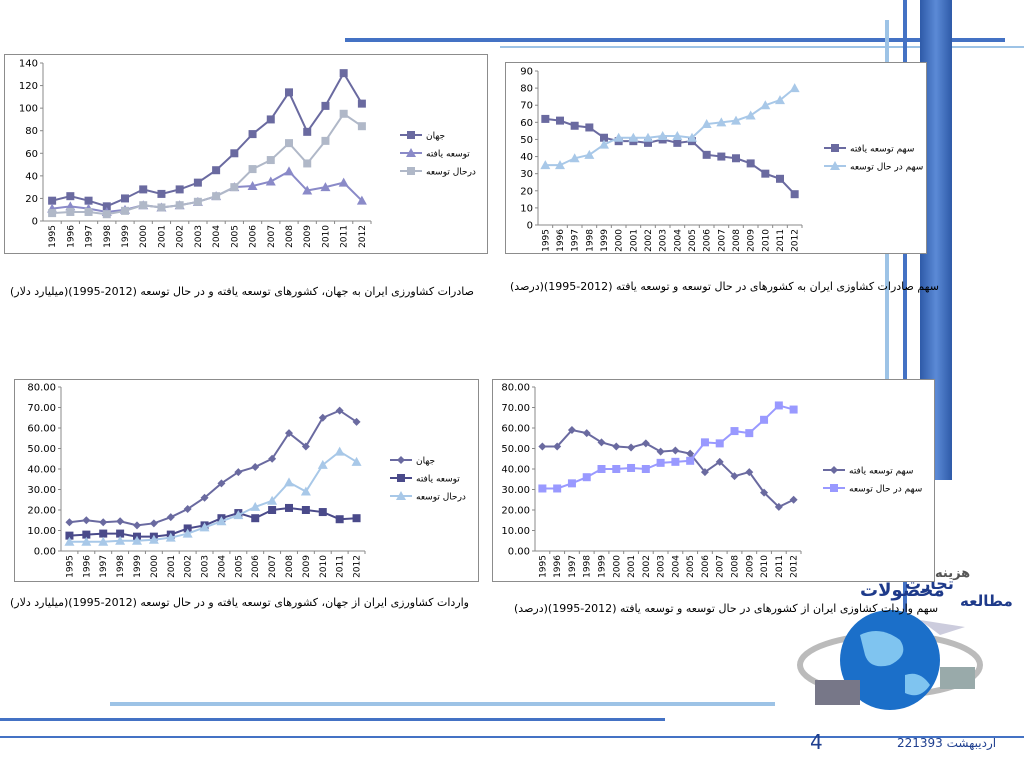 This screenshot has width=1024, height=768. What do you see at coordinates (620, 240) in the screenshot?
I see `x-tick-label: 2000` at bounding box center [620, 240].